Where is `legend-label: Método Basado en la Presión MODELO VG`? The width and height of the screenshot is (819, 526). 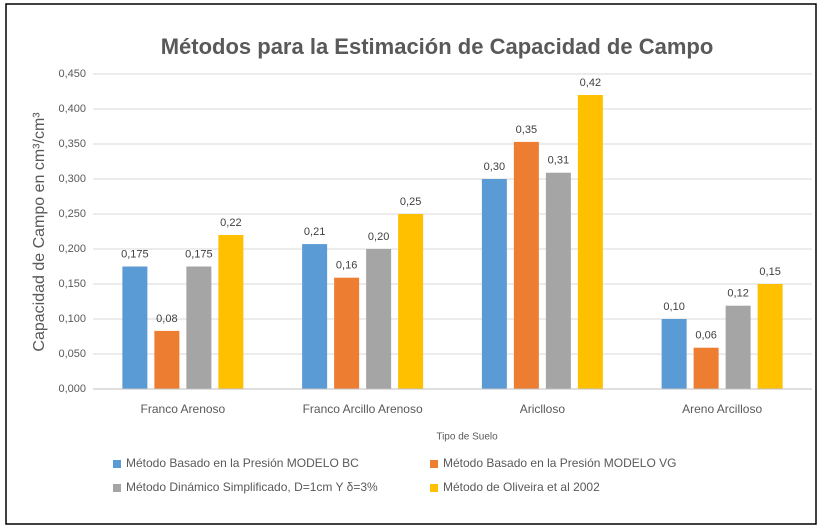 legend-label: Método Basado en la Presión MODELO VG is located at coordinates (559, 463).